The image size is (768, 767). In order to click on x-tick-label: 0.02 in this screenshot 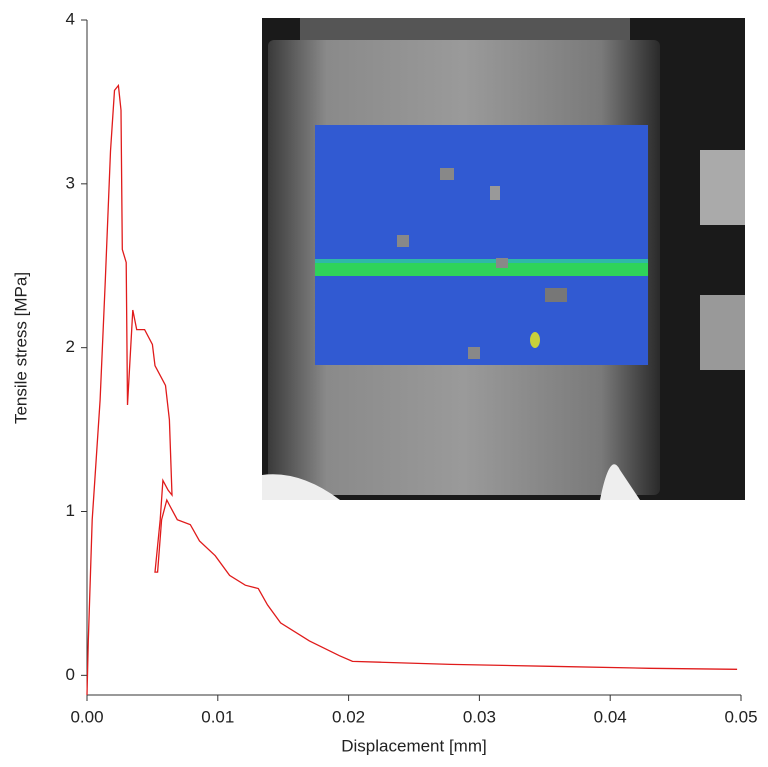, I will do `click(348, 716)`.